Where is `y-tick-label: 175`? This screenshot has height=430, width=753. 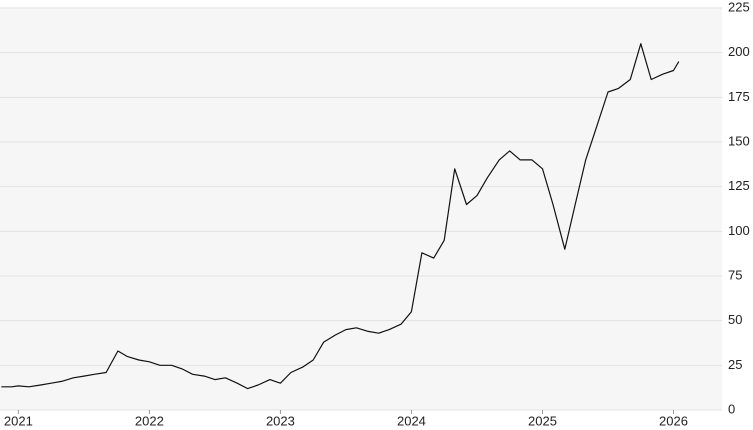 y-tick-label: 175 is located at coordinates (739, 96).